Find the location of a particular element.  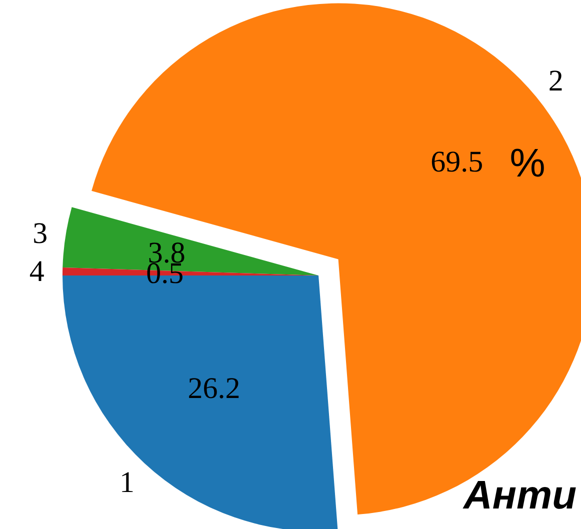

slice-label: 4 is located at coordinates (36, 271).